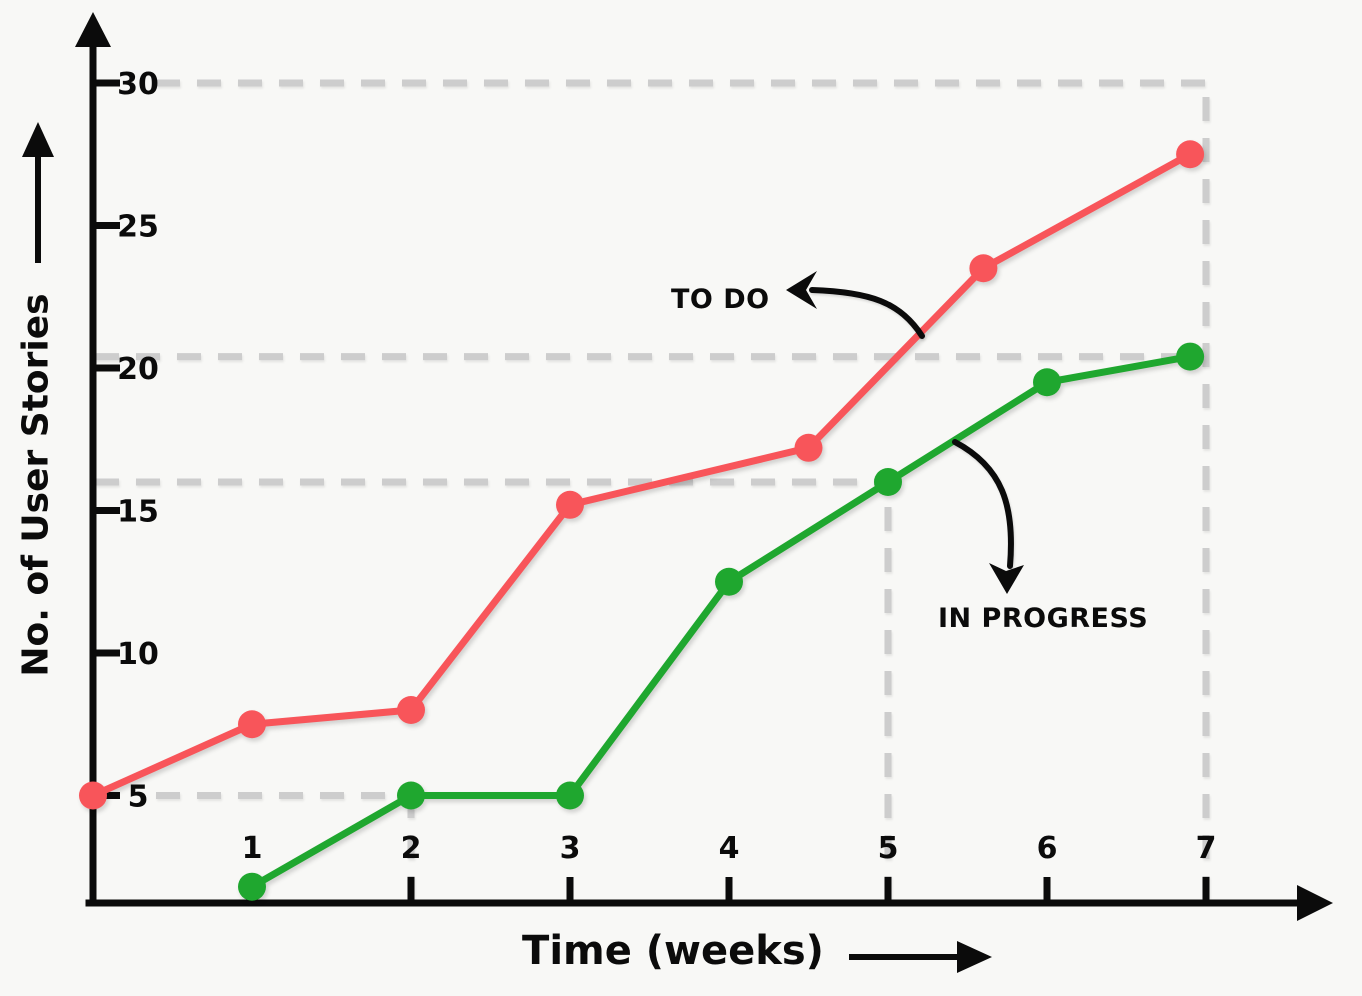 This screenshot has height=996, width=1362. Describe the element at coordinates (138, 797) in the screenshot. I see `y-tick-label-5: 5` at that location.